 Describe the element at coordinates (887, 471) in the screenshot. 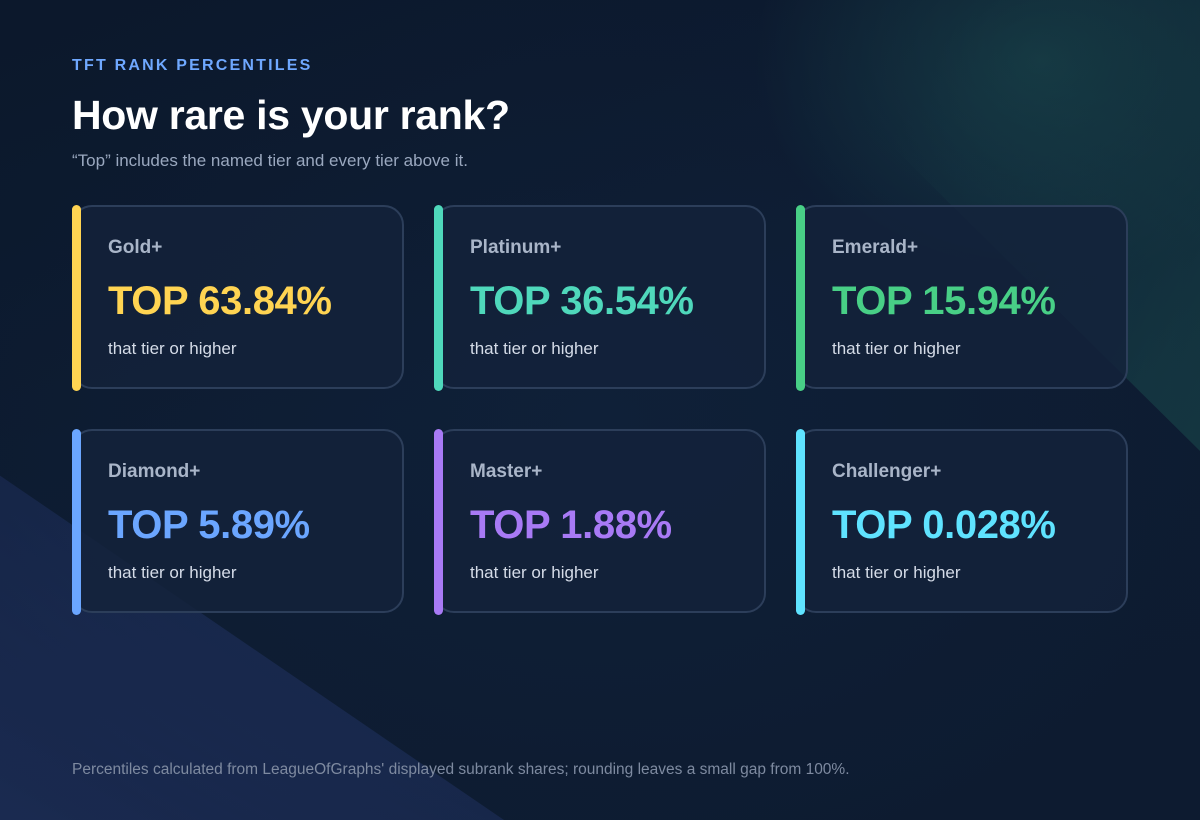

I see `card-tier-label: Challenger+` at that location.